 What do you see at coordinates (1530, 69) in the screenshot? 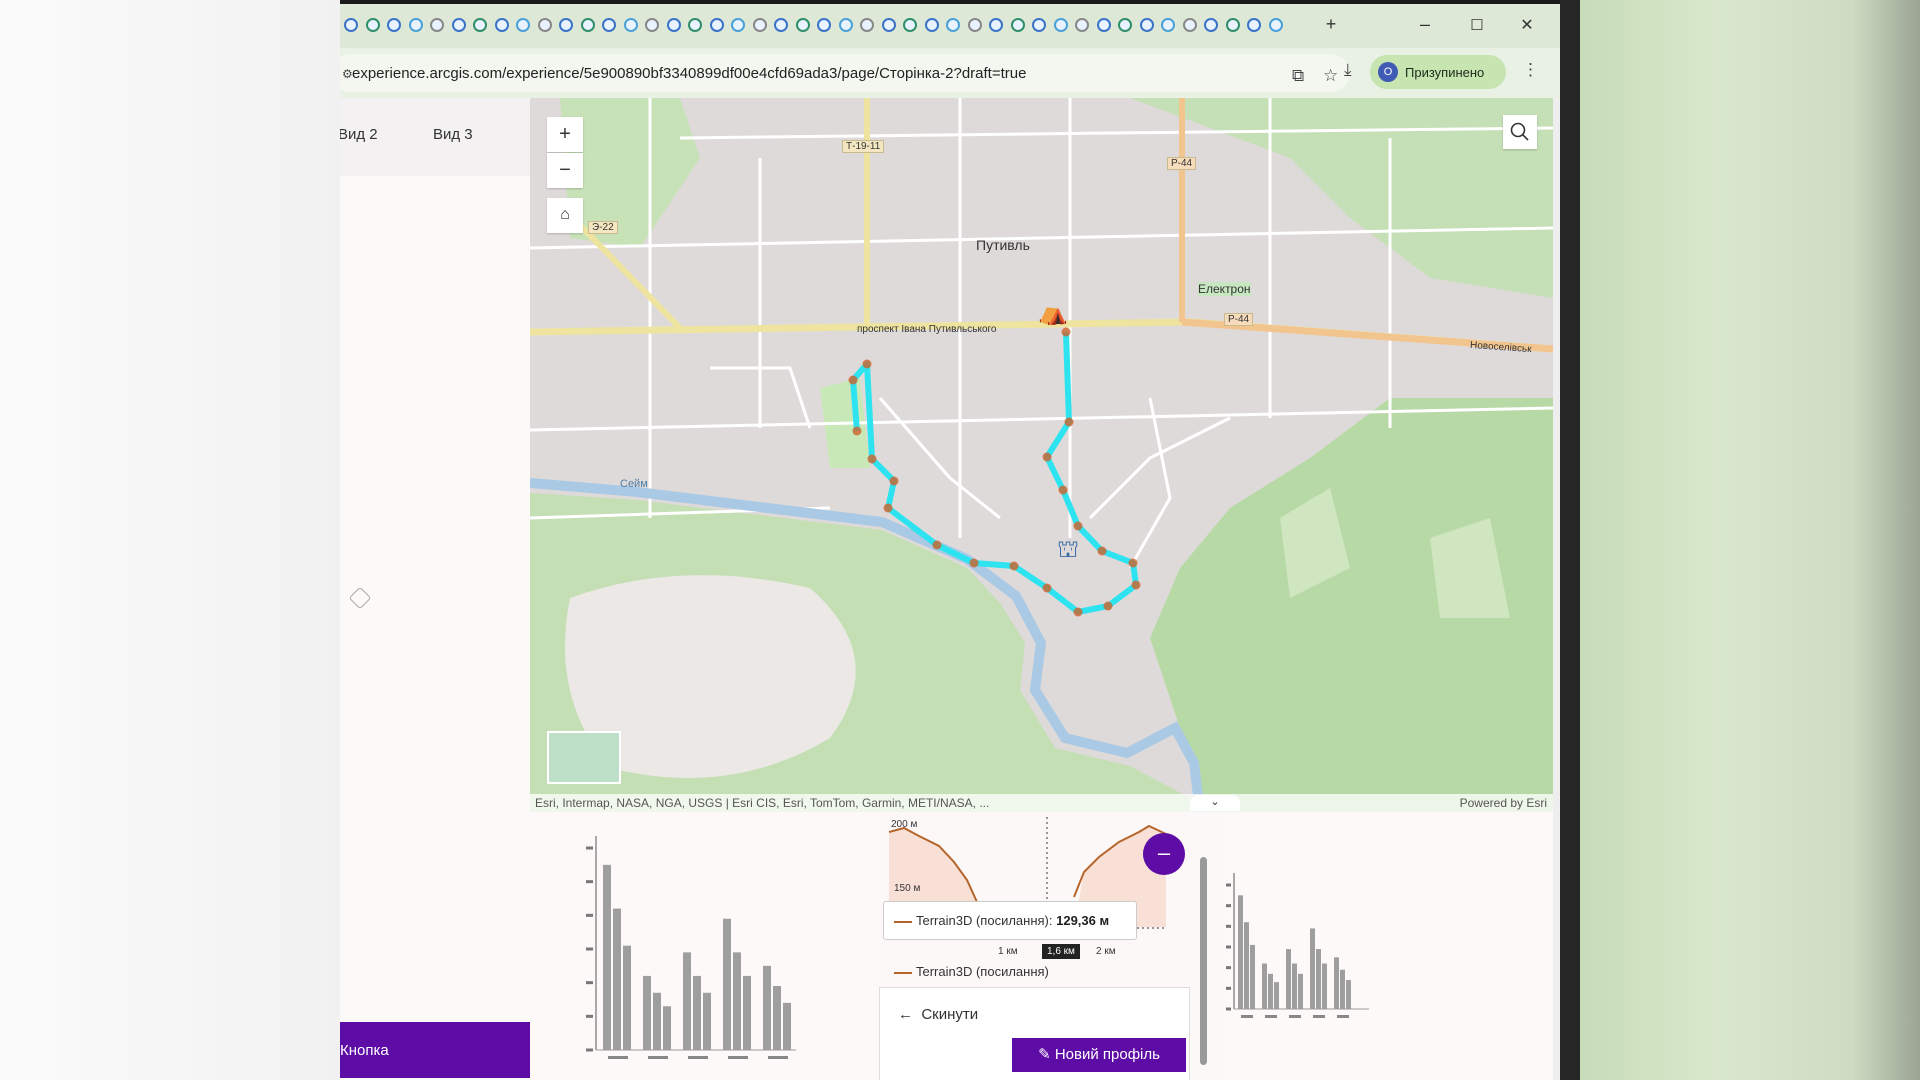
I see `menu-icon: ⋮` at bounding box center [1530, 69].